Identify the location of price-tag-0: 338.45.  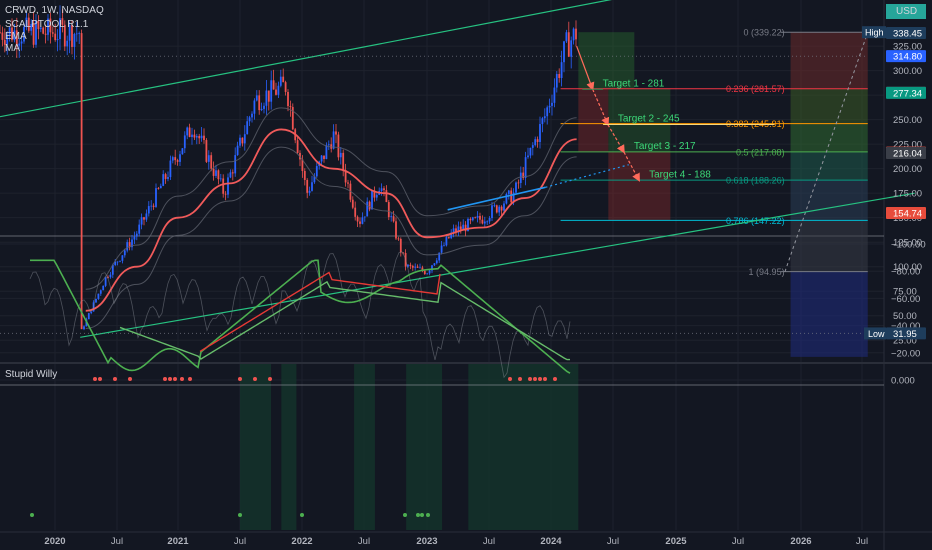
(907, 33).